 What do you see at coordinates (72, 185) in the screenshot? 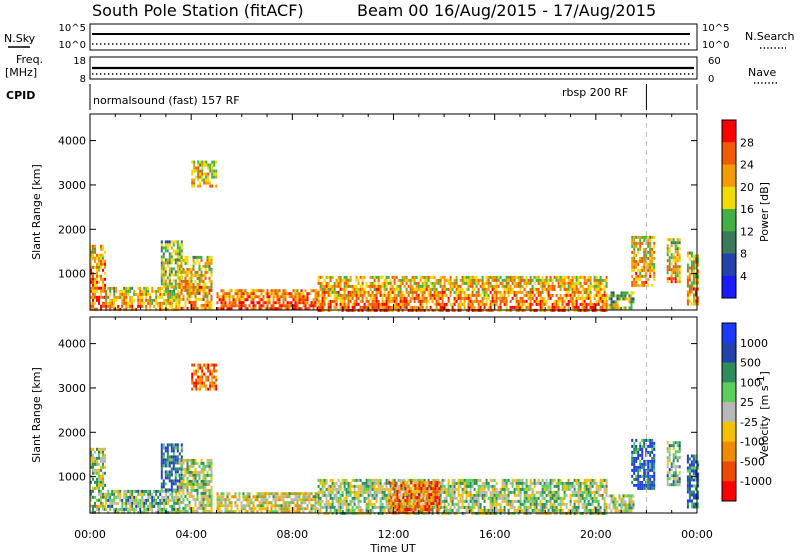
I see `power-y-tick-label: 3000` at bounding box center [72, 185].